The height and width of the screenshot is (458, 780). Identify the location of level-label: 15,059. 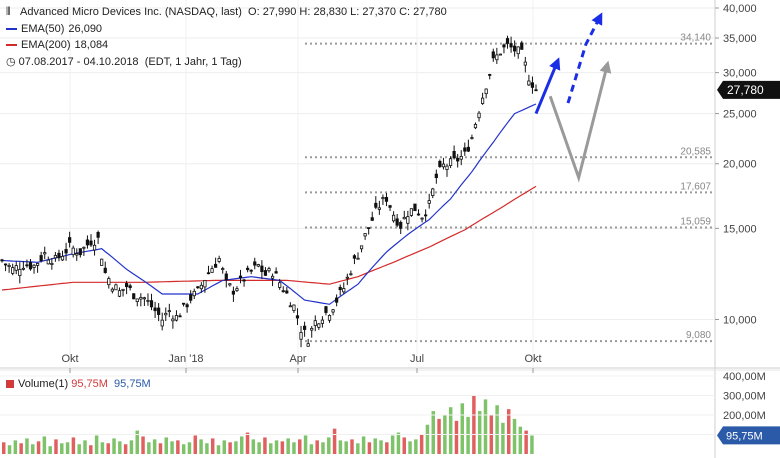
(695, 221).